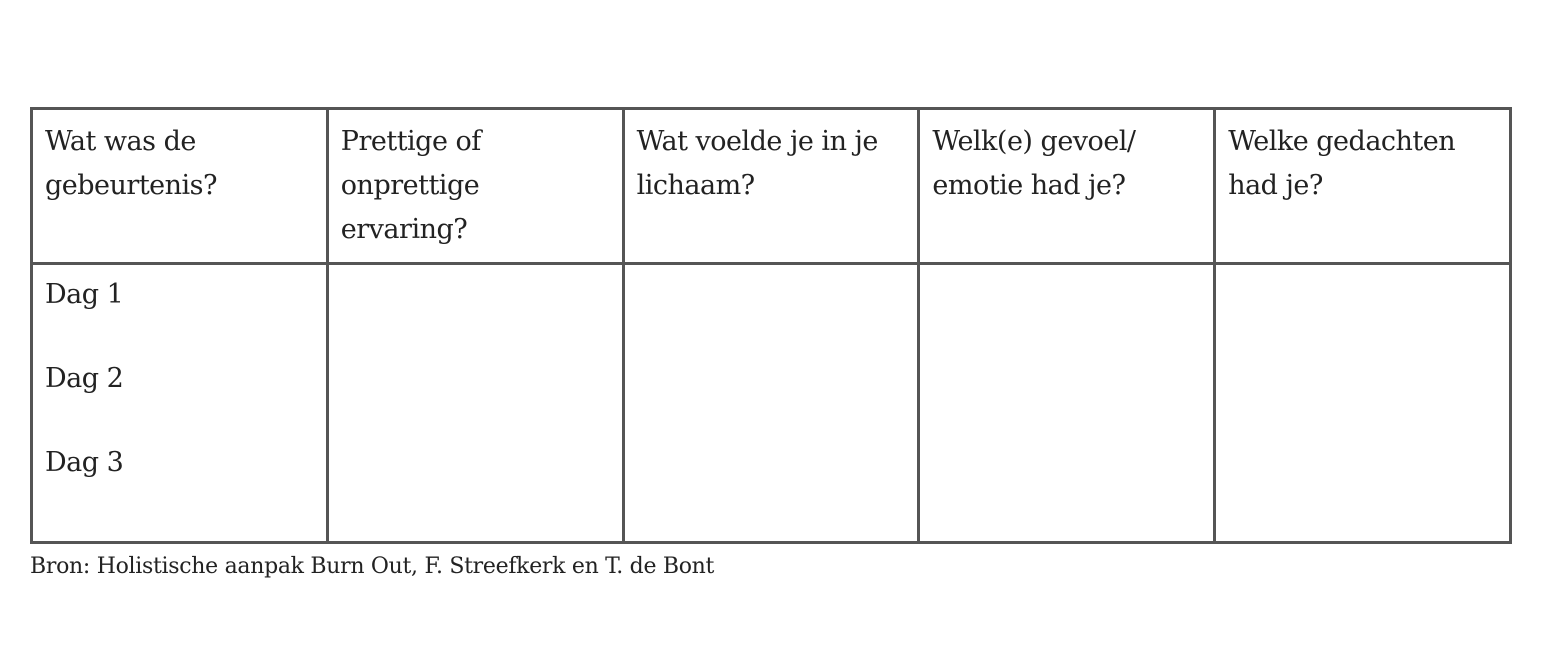  What do you see at coordinates (179, 186) in the screenshot?
I see `header-cell: Wat was de gebeurtenis?` at bounding box center [179, 186].